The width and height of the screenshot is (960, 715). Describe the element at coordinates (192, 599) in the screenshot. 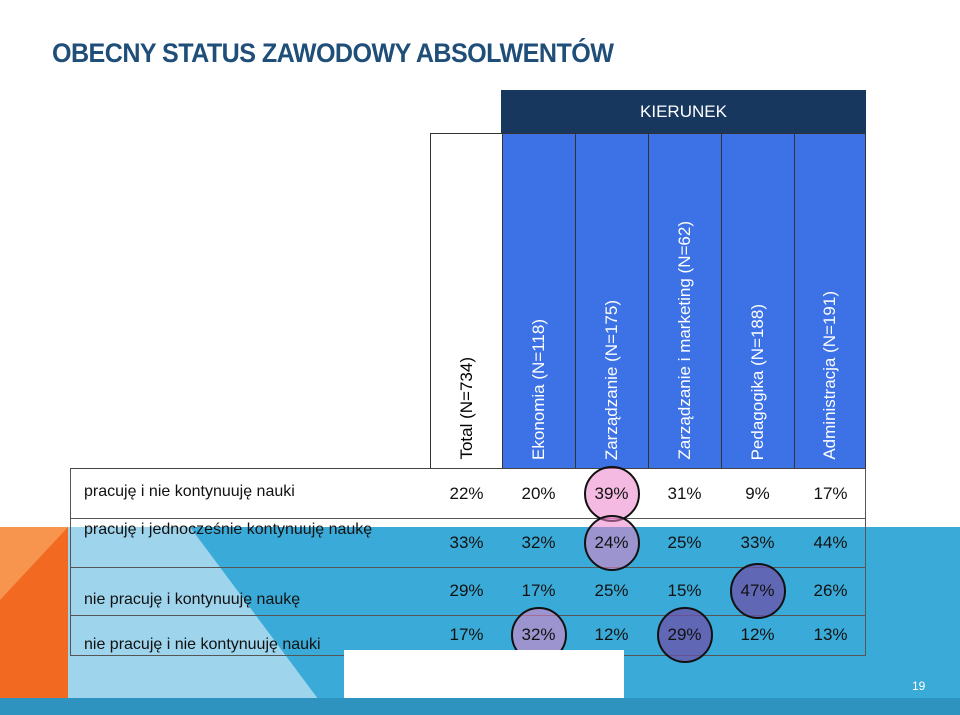

I see `row-label: nie pracuję i kontynuuję naukę` at that location.